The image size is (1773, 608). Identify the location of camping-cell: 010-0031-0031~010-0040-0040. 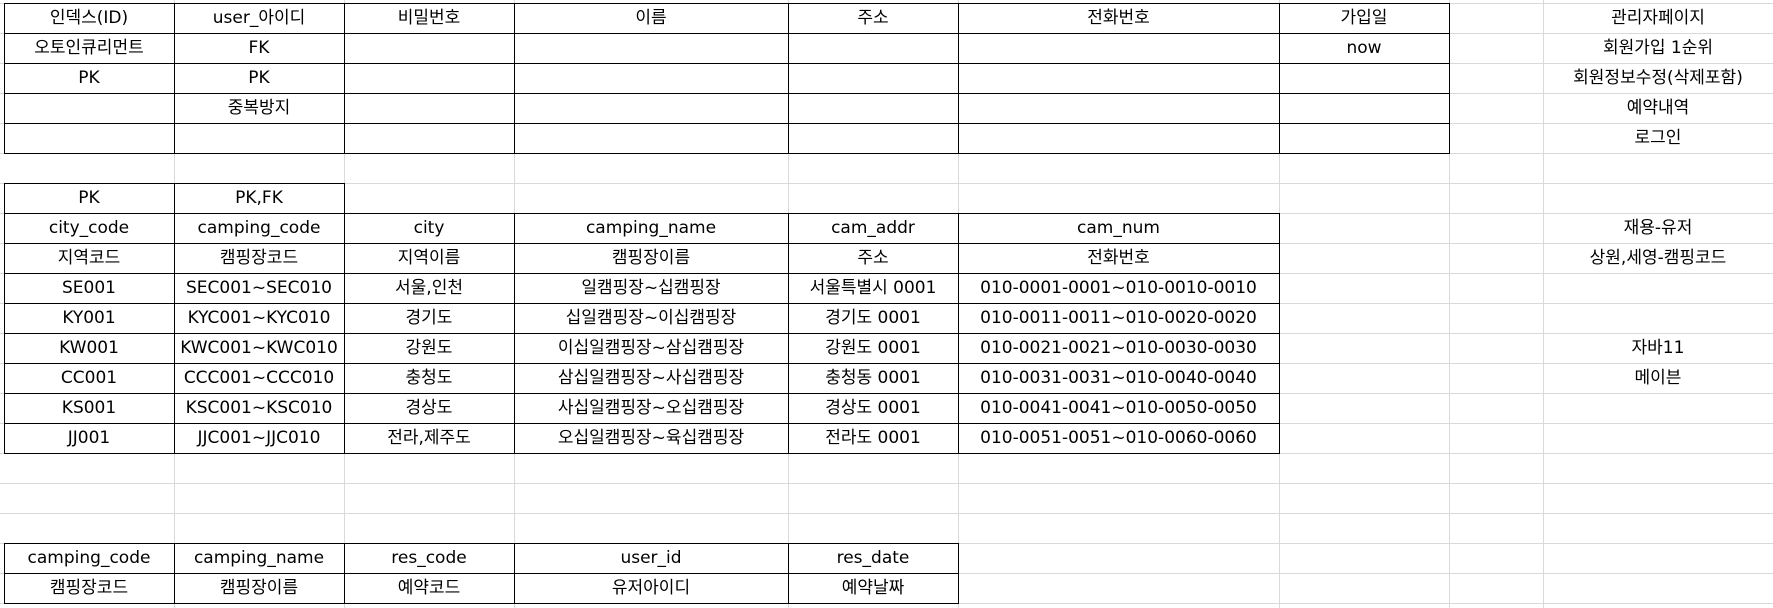
(1118, 378).